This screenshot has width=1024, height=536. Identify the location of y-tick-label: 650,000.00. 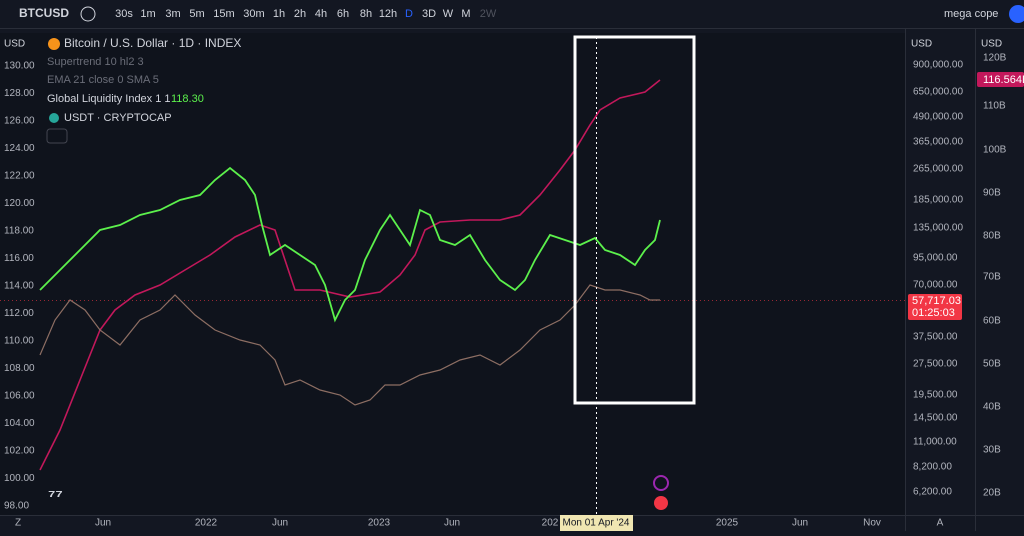
(938, 92).